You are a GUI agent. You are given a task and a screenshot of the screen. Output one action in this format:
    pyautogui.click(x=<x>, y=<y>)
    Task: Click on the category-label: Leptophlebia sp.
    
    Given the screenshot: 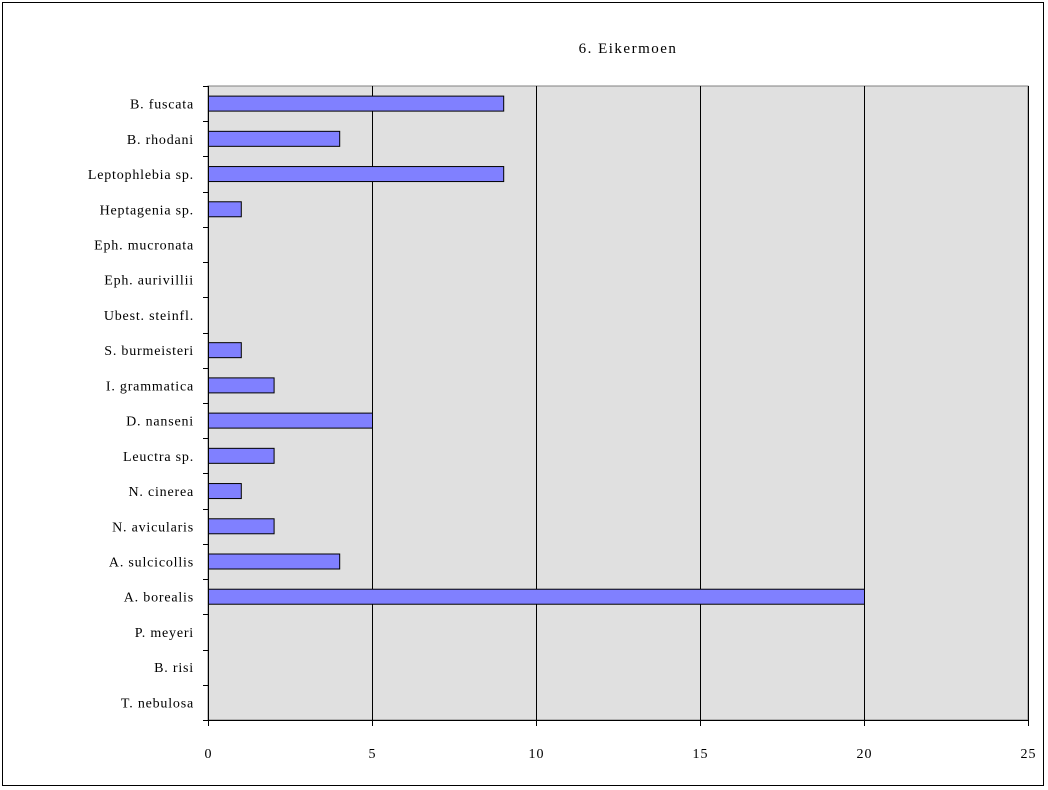 What is the action you would take?
    pyautogui.click(x=141, y=175)
    